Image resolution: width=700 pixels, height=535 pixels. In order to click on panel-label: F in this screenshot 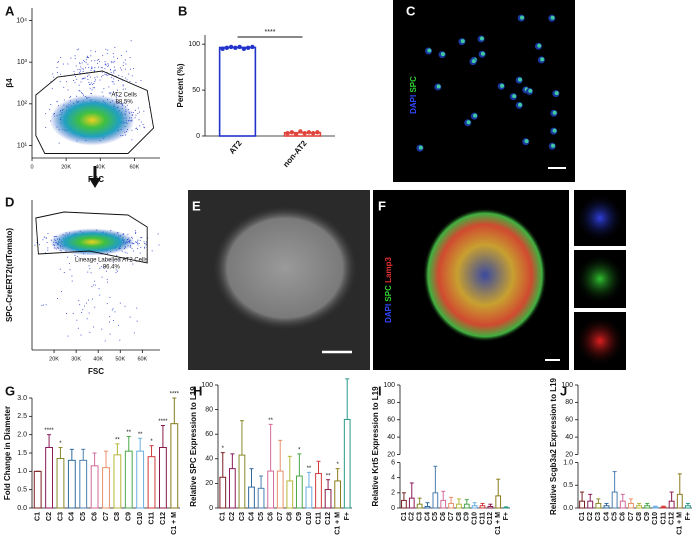, I will do `click(382, 205)`.